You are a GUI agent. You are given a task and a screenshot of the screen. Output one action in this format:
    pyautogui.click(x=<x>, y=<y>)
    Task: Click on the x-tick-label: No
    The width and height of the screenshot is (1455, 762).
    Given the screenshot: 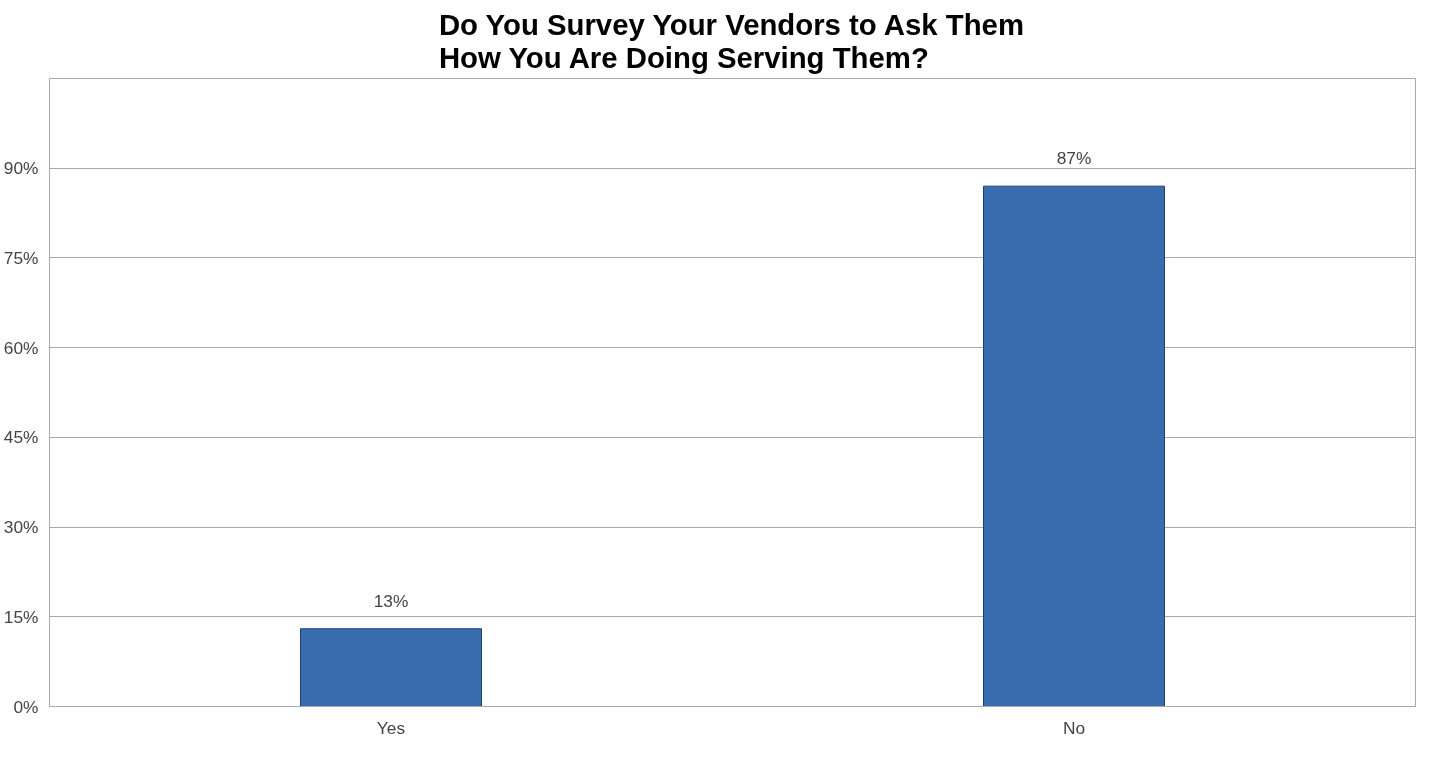 What is the action you would take?
    pyautogui.click(x=1074, y=727)
    